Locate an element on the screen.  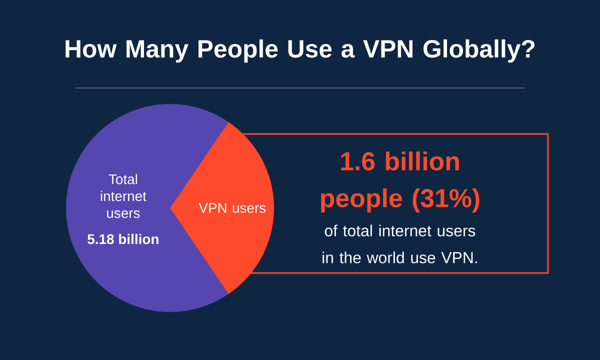
slice-label: VPN users is located at coordinates (232, 208).